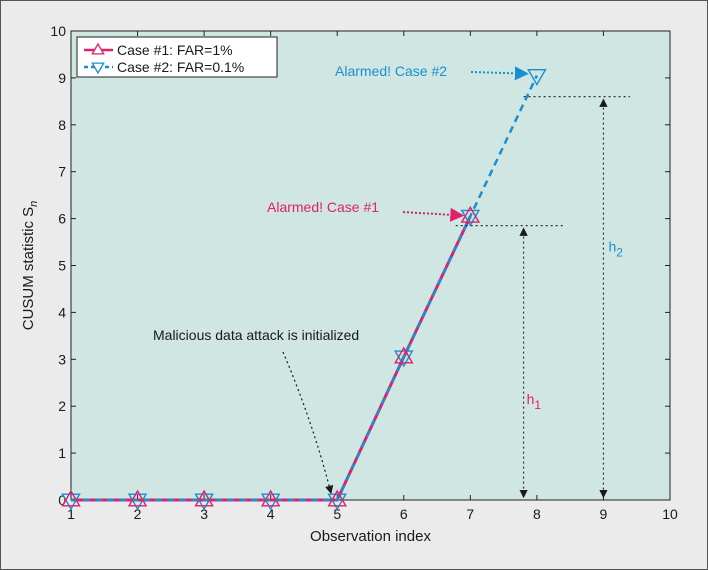 The width and height of the screenshot is (708, 570). I want to click on x-tick-label: 1, so click(71, 514).